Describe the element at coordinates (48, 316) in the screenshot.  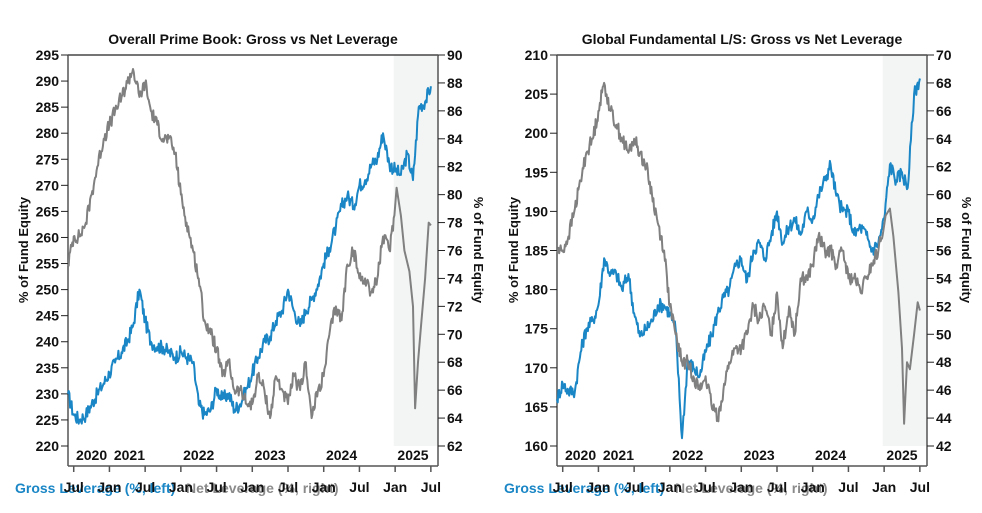
I see `y-tick-label-left: 245` at that location.